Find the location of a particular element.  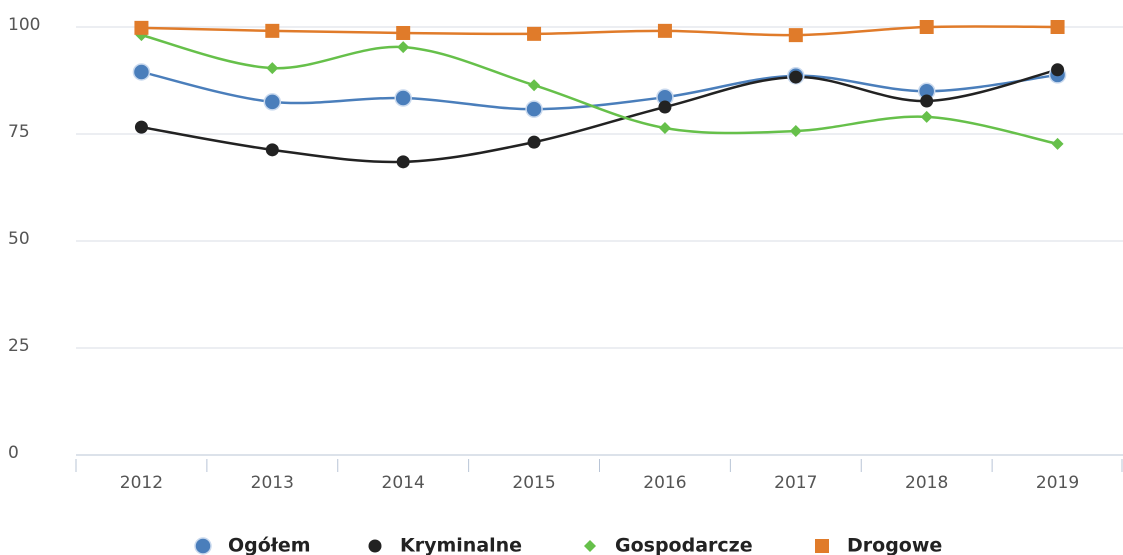

legend-label: Gospodarcze is located at coordinates (684, 545).